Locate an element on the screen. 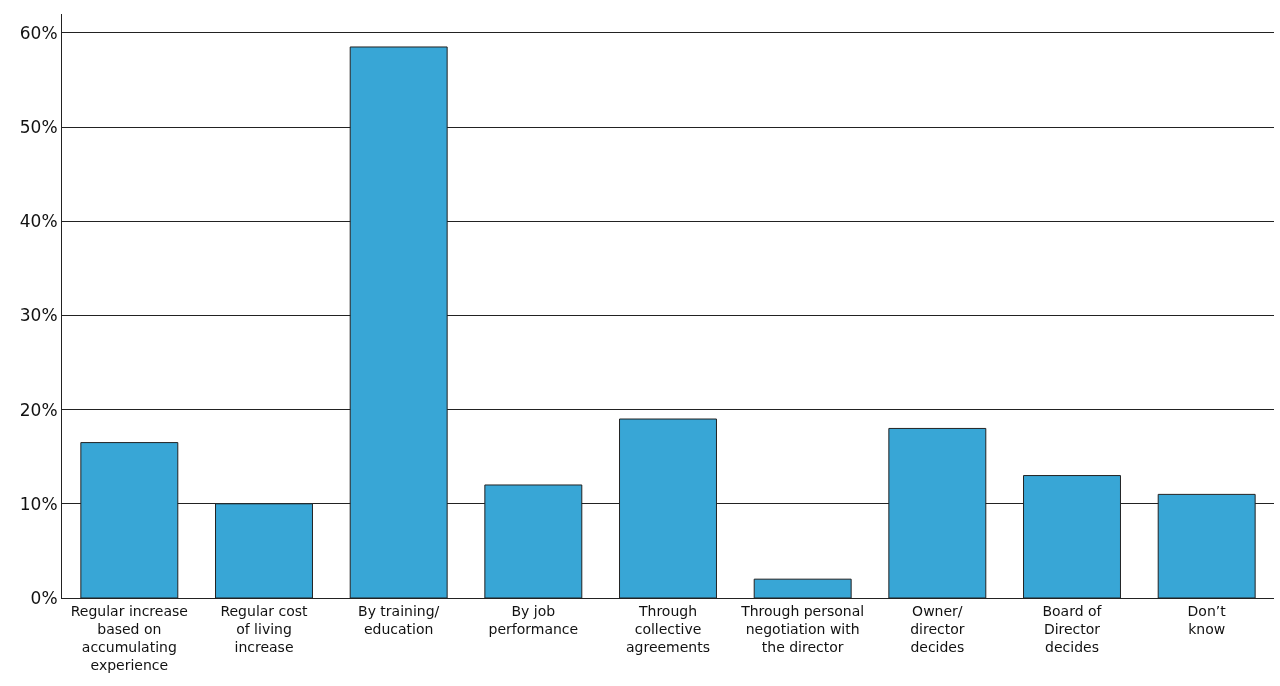 This screenshot has height=686, width=1280. x-tick-label: Regular cost of living increase is located at coordinates (264, 629).